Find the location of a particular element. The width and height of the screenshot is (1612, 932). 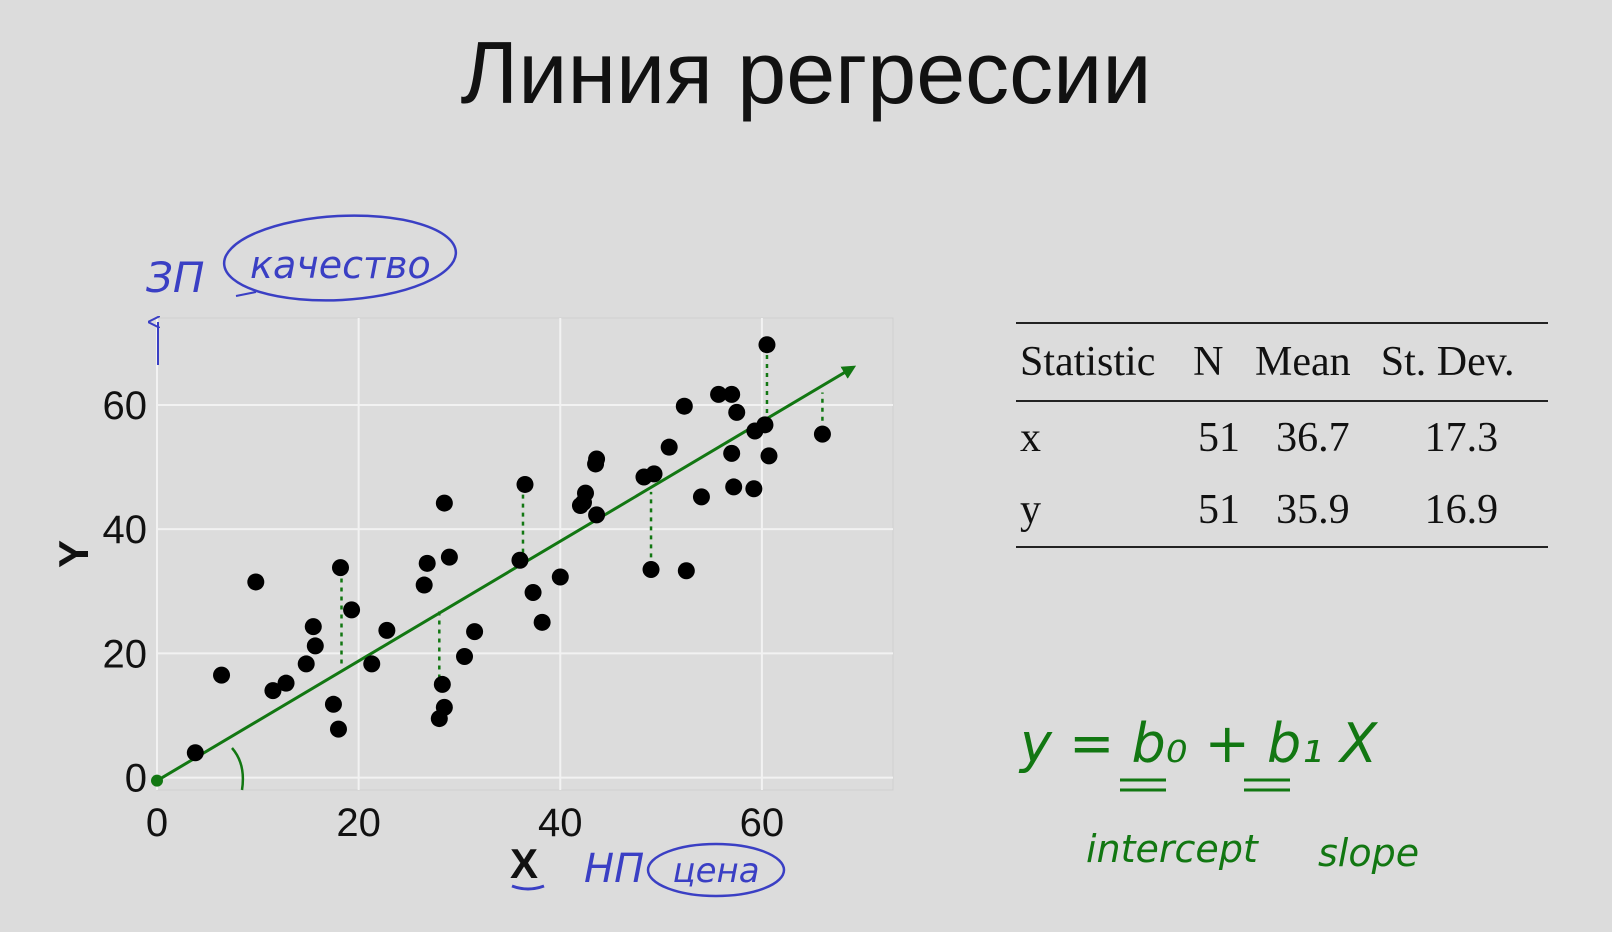

x-axis-note: НП is located at coordinates (614, 869).